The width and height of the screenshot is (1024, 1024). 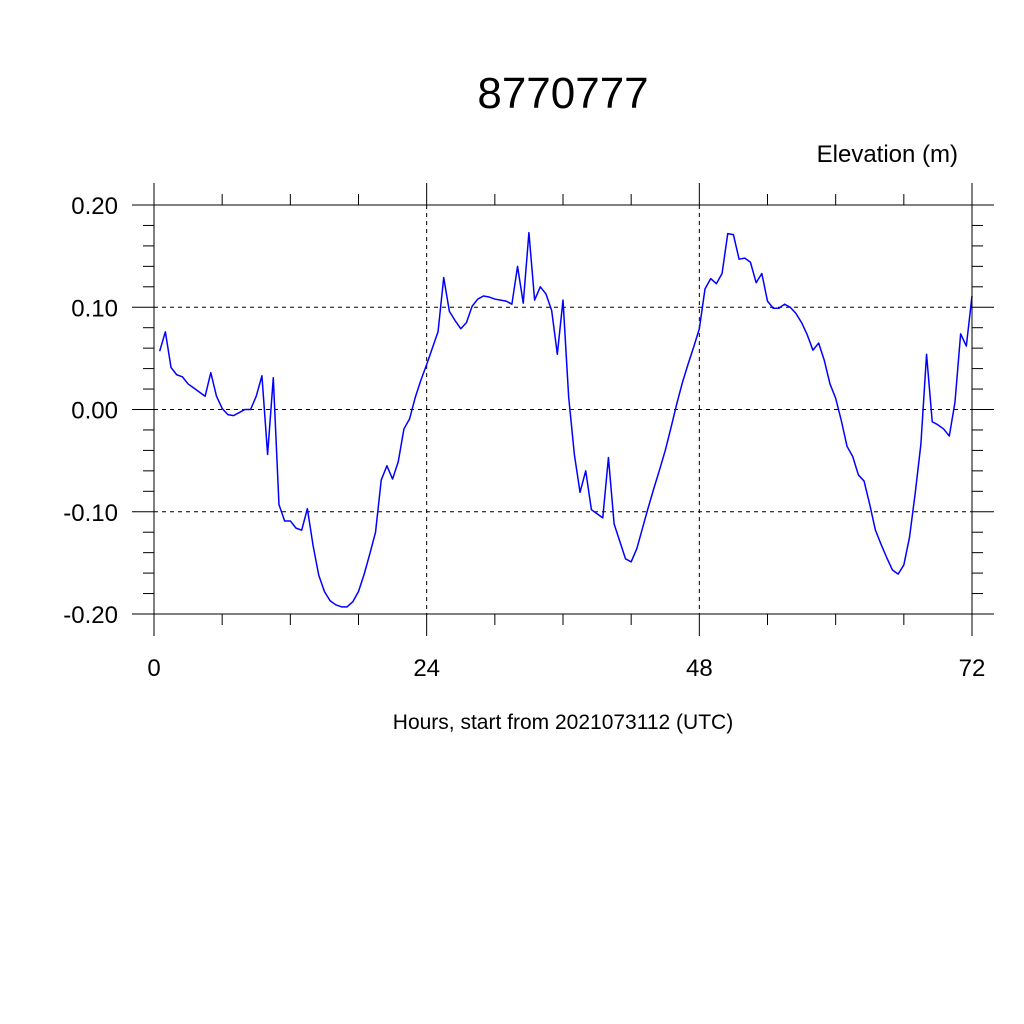 I want to click on y-tick-labels: -0.20 -0.10 0.00 0.10 0.20, so click(x=90, y=411).